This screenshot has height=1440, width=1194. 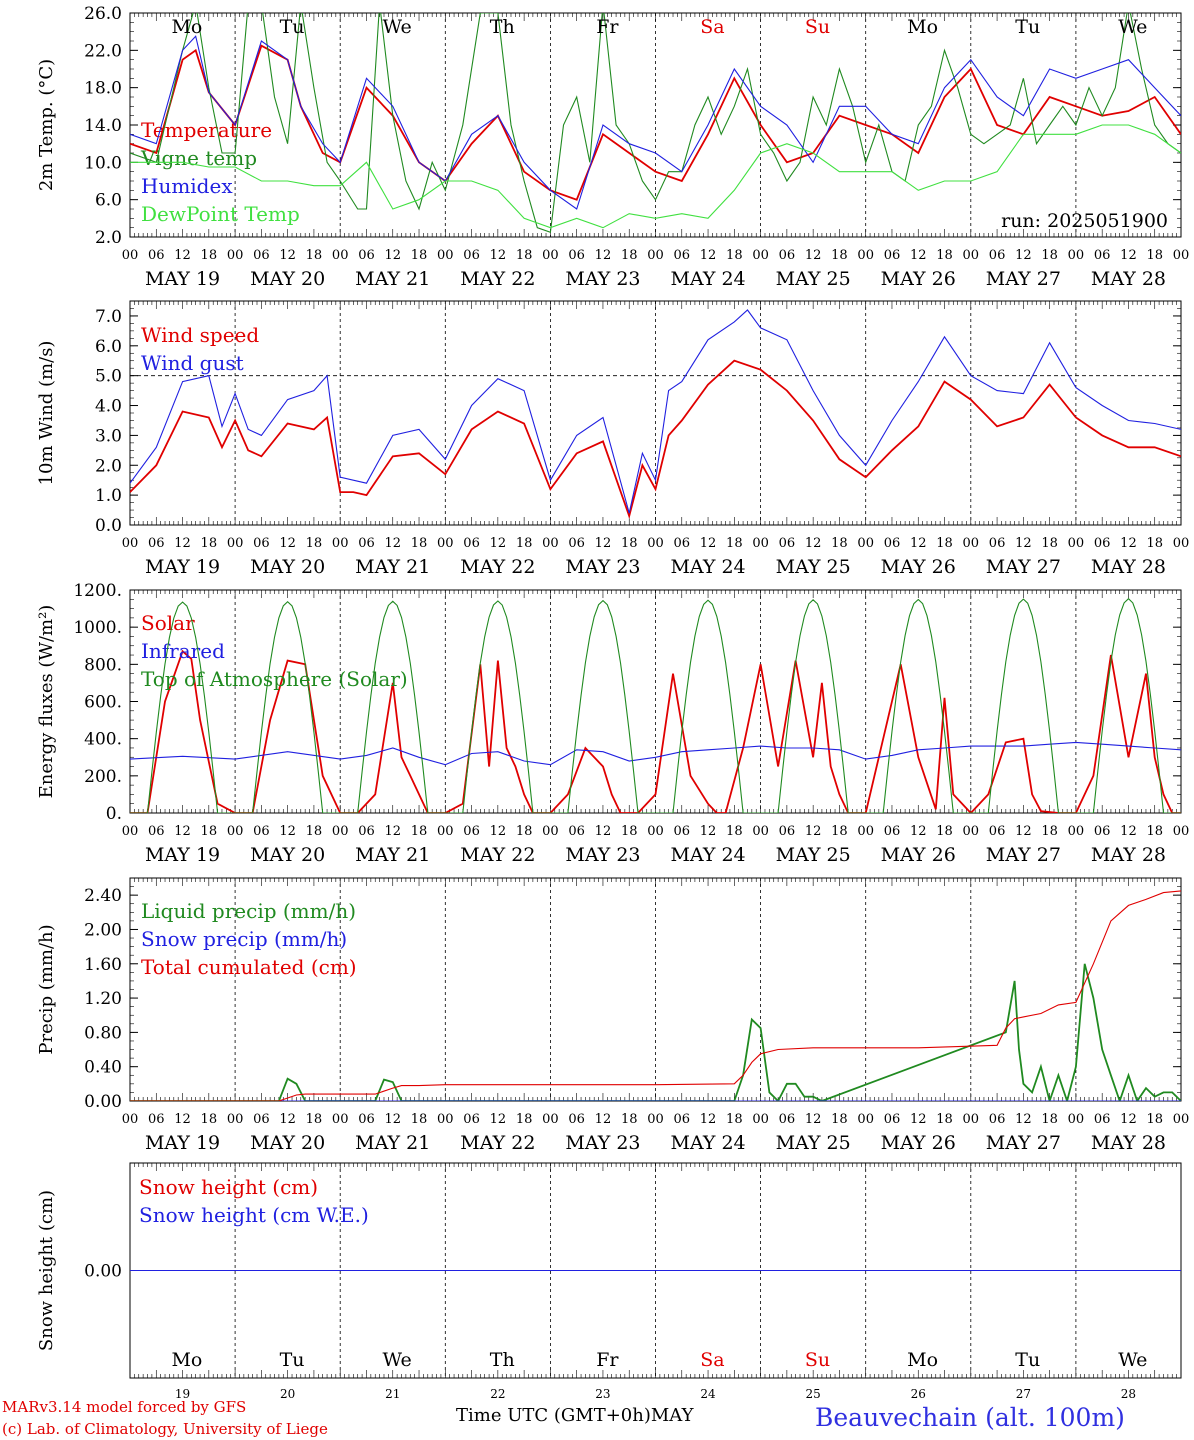 What do you see at coordinates (817, 1360) in the screenshot?
I see `day-abbr-bottom: Su` at bounding box center [817, 1360].